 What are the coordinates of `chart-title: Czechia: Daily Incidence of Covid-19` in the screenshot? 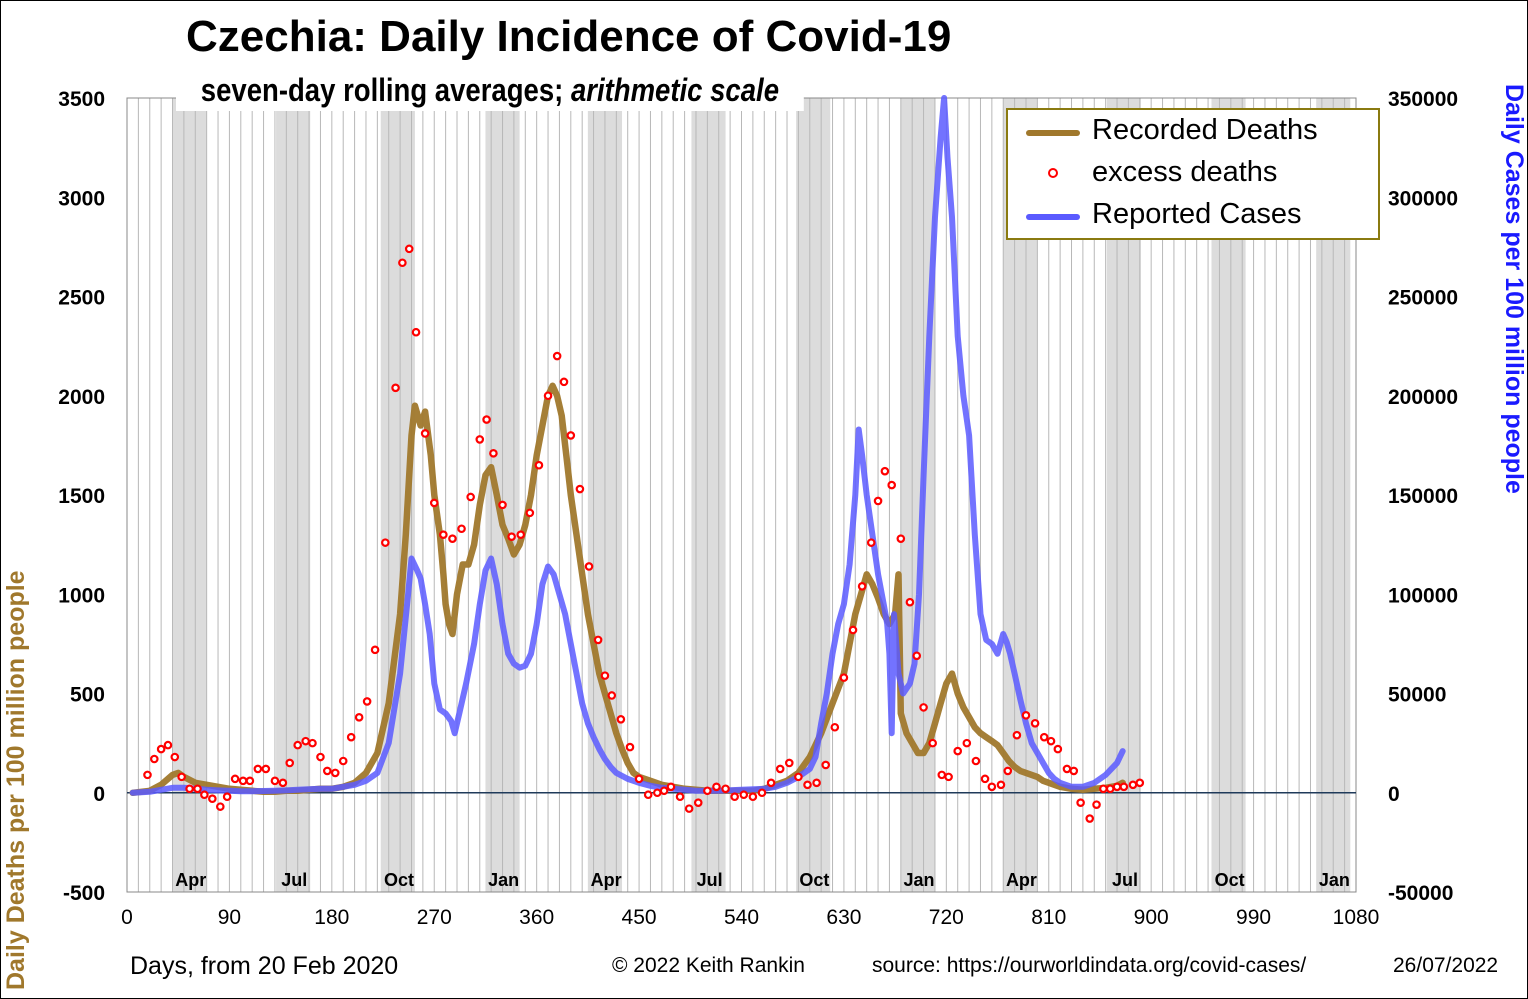 It's located at (569, 36).